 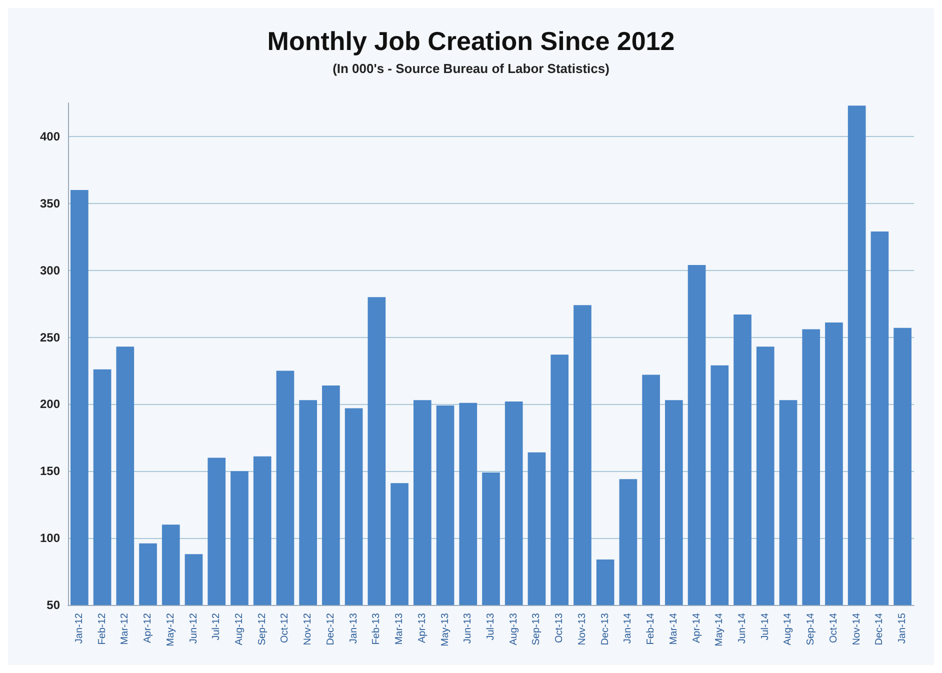 I want to click on x-tick-label: Sep-14, so click(x=811, y=629).